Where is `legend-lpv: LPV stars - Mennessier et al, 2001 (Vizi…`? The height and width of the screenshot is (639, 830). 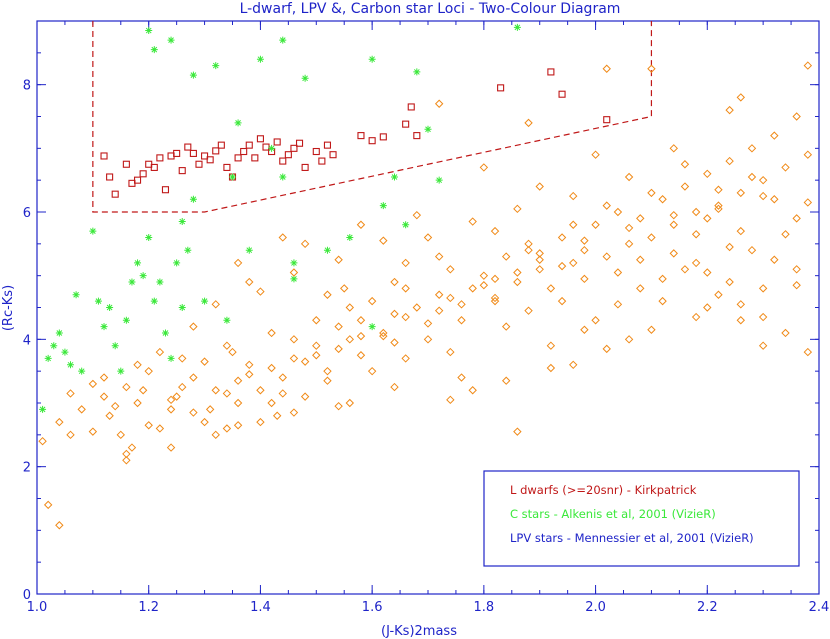 legend-lpv: LPV stars - Mennessier et al, 2001 (Vizi… is located at coordinates (632, 538).